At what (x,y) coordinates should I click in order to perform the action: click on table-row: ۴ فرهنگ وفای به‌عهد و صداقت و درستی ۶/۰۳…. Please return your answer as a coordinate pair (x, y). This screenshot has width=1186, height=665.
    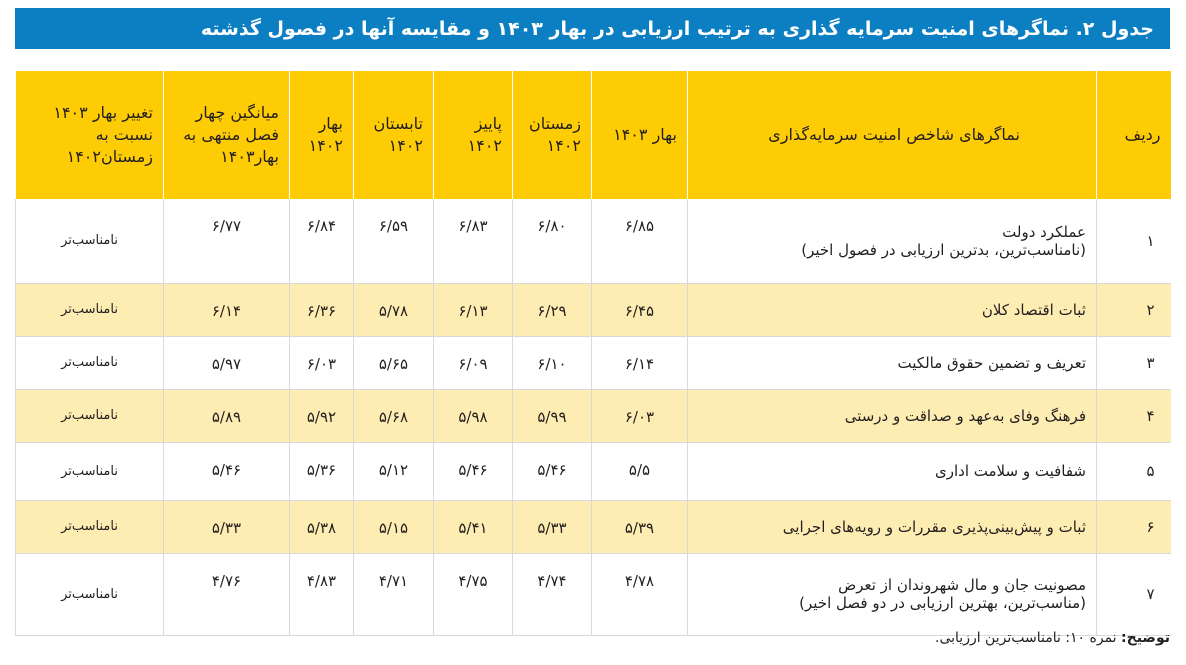
    Looking at the image, I should click on (593, 416).